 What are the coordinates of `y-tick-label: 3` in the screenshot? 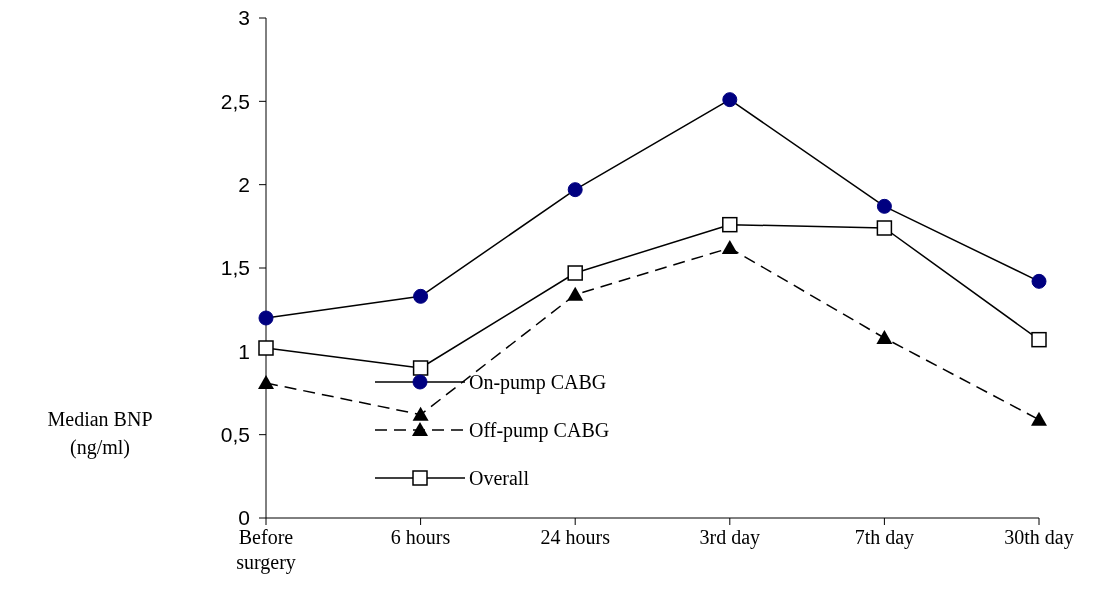 It's located at (244, 18).